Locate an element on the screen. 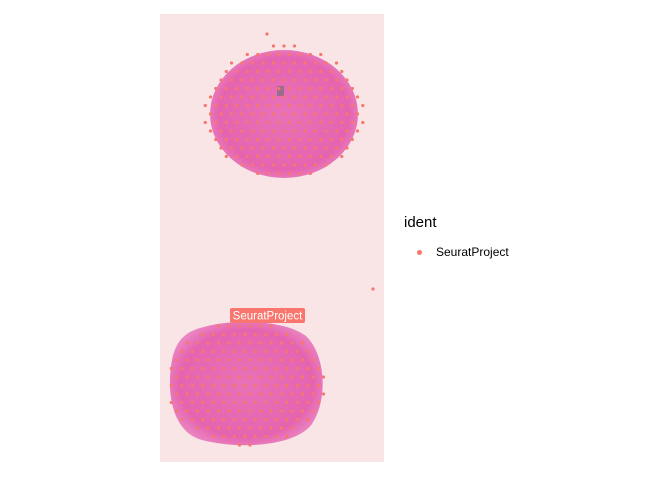  series-label-background is located at coordinates (267, 315).